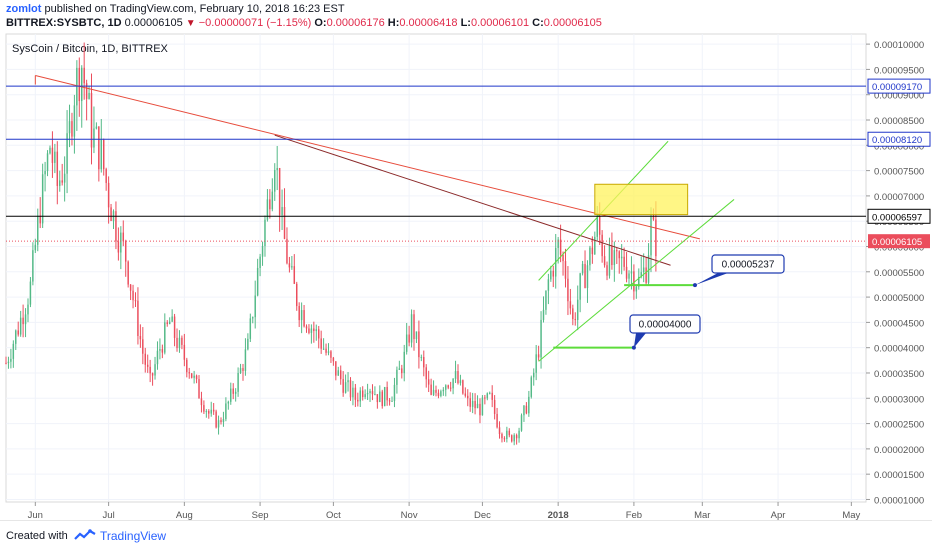 The height and width of the screenshot is (551, 932). Describe the element at coordinates (899, 399) in the screenshot. I see `price-tick-label: 0.00003000` at that location.